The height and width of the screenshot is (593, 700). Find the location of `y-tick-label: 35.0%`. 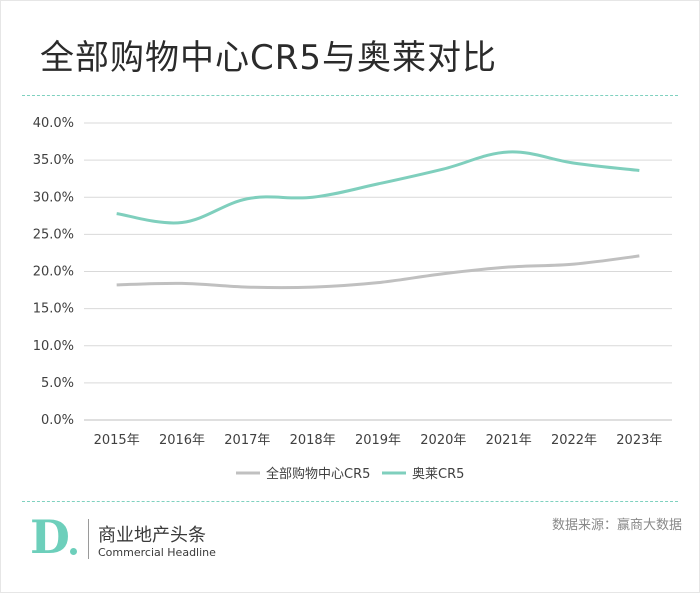

y-tick-label: 35.0% is located at coordinates (53, 160).